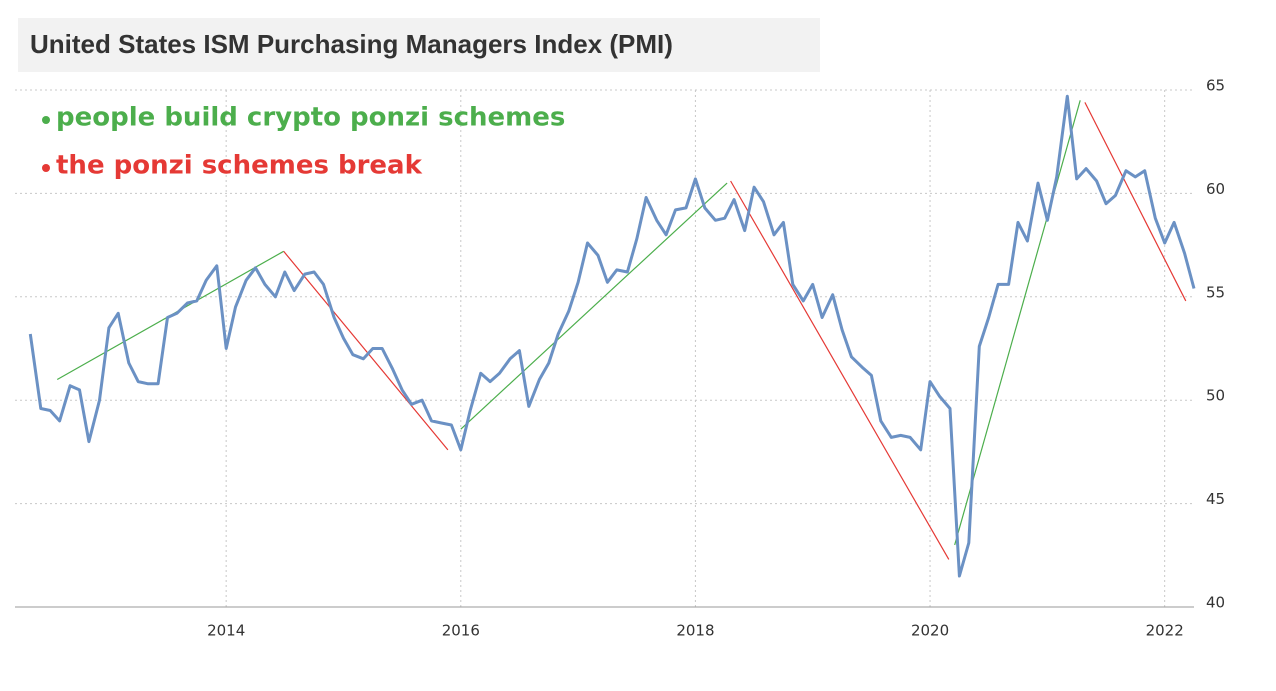  Describe the element at coordinates (1165, 631) in the screenshot. I see `x-tick-label: 2022` at that location.